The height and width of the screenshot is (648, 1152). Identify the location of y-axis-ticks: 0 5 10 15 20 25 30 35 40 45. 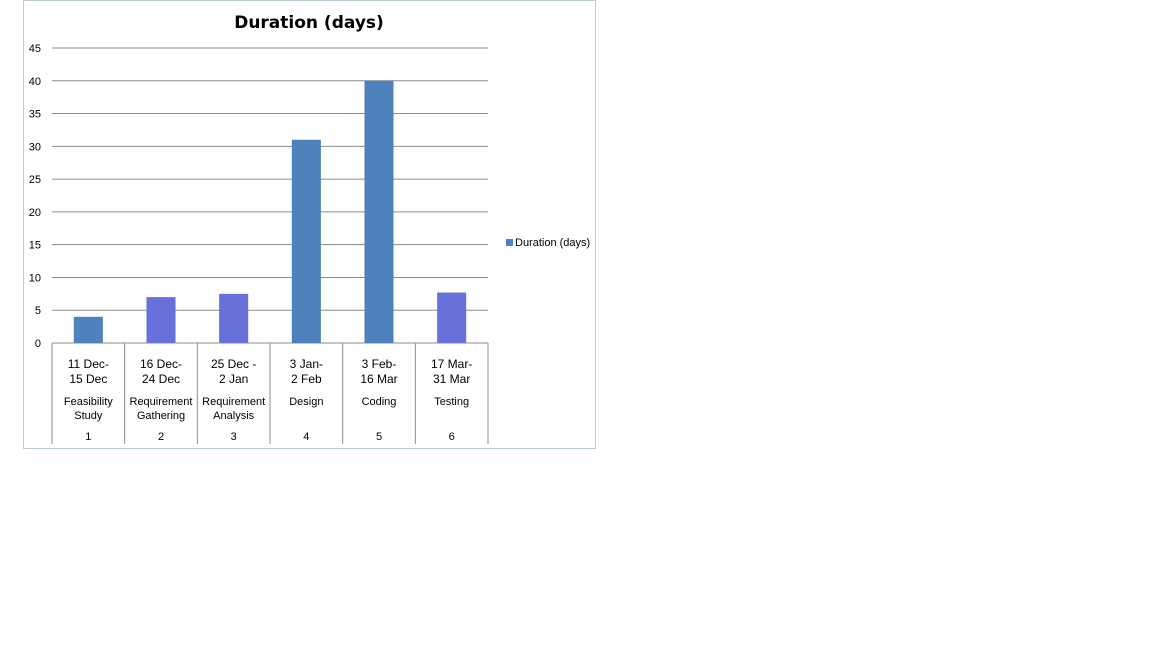
(35, 196).